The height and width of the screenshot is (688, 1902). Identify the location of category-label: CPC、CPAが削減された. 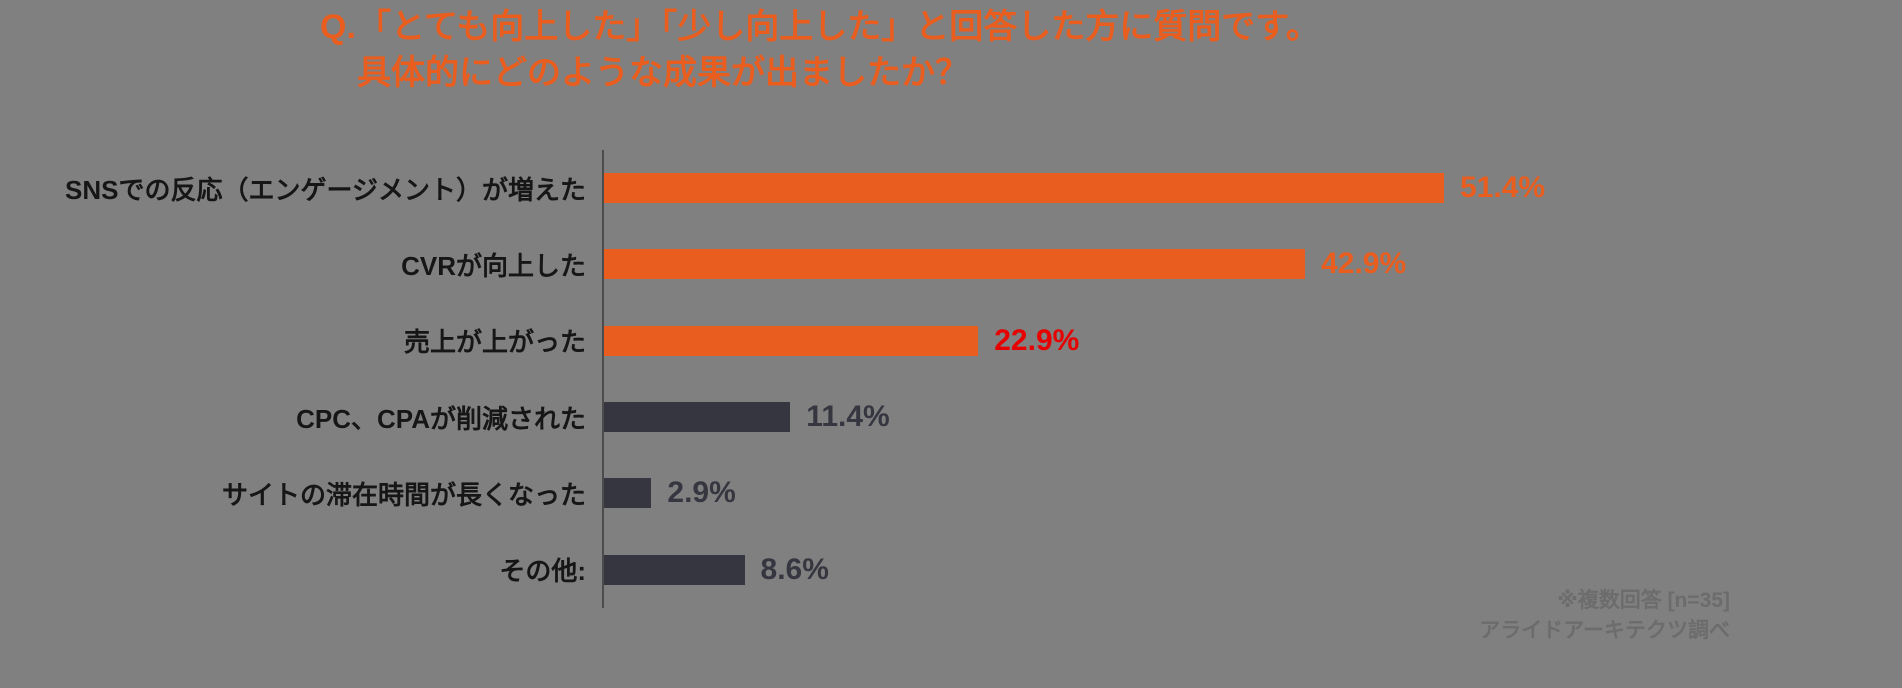
(441, 418).